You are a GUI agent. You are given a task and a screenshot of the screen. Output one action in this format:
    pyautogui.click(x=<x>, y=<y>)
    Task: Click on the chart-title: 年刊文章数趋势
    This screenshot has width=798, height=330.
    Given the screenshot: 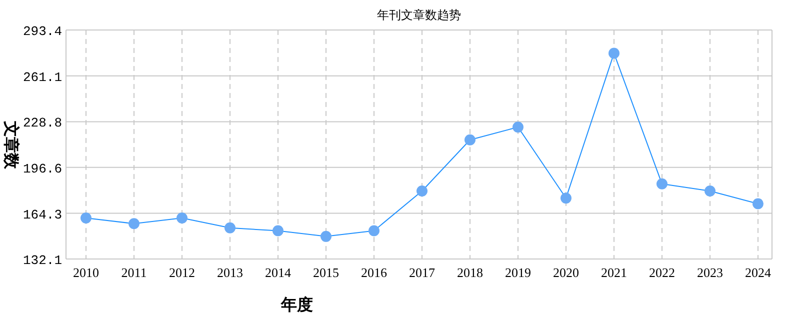 What is the action you would take?
    pyautogui.click(x=419, y=15)
    